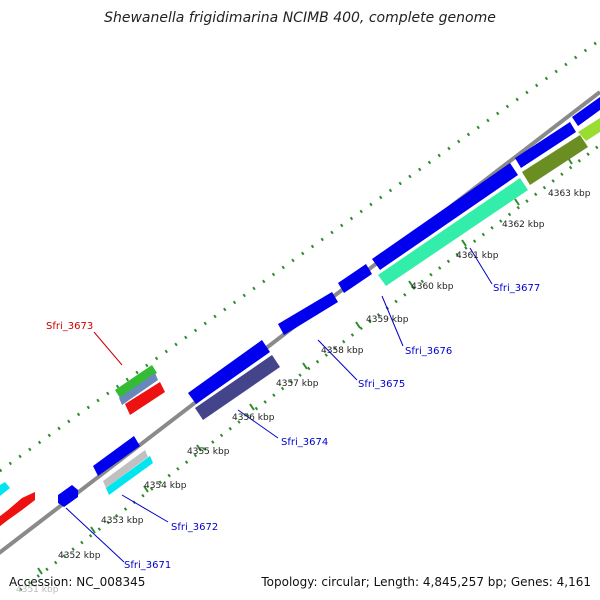  Describe the element at coordinates (165, 486) in the screenshot. I see `tick-label-4354: 4354 kbp` at that location.